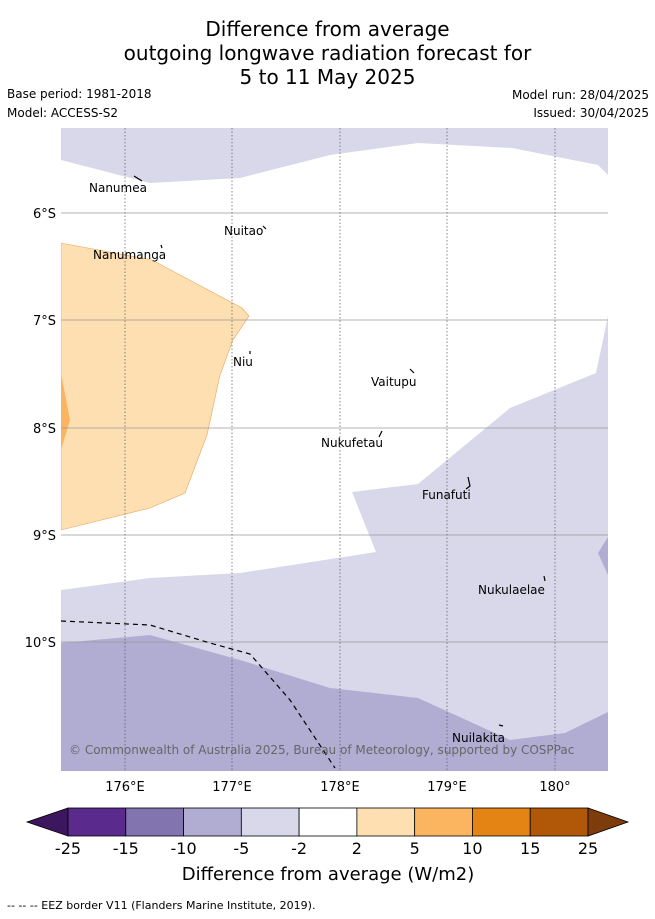 This screenshot has height=919, width=655. I want to click on island-mark-nanumanga, so click(161, 246).